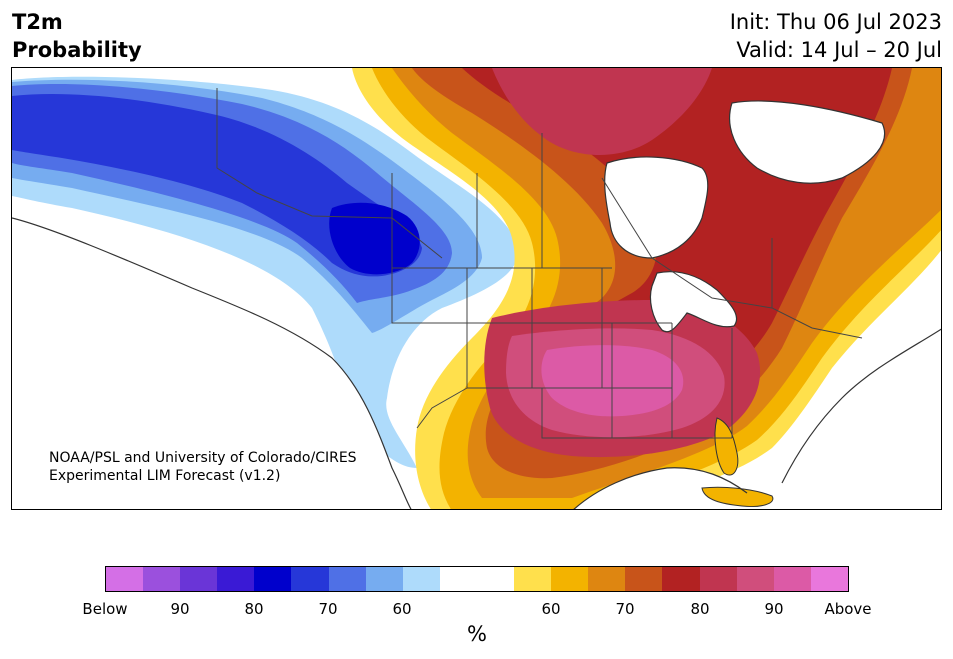 The width and height of the screenshot is (953, 659). What do you see at coordinates (807, 142) in the screenshot?
I see `baffin-gap` at bounding box center [807, 142].